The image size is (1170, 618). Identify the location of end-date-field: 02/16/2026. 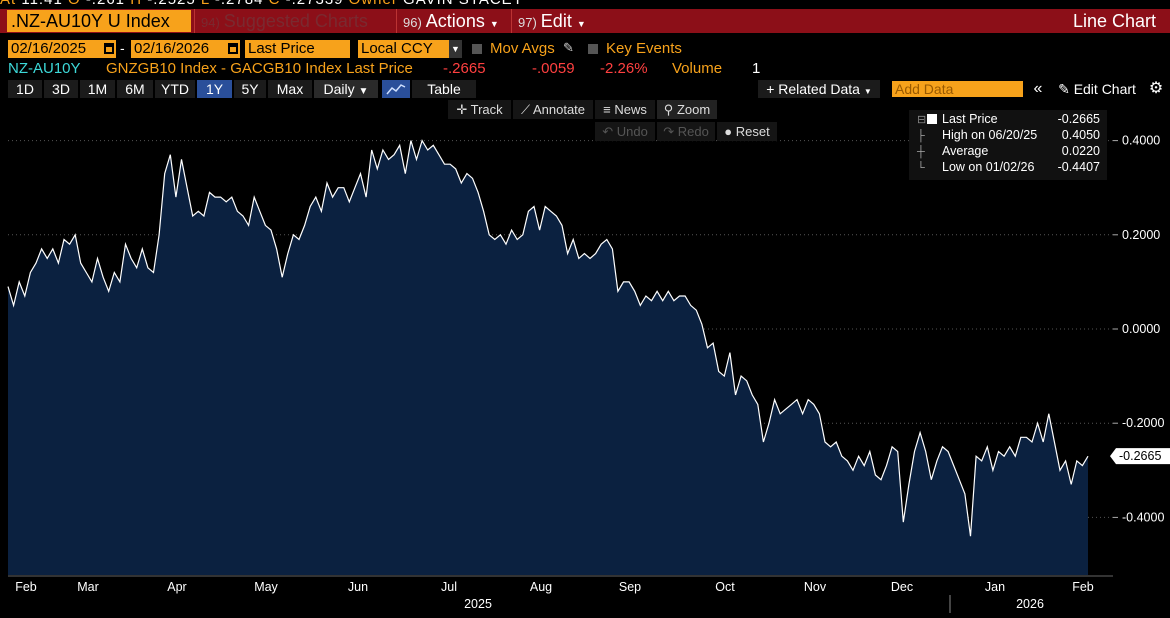
(185, 49).